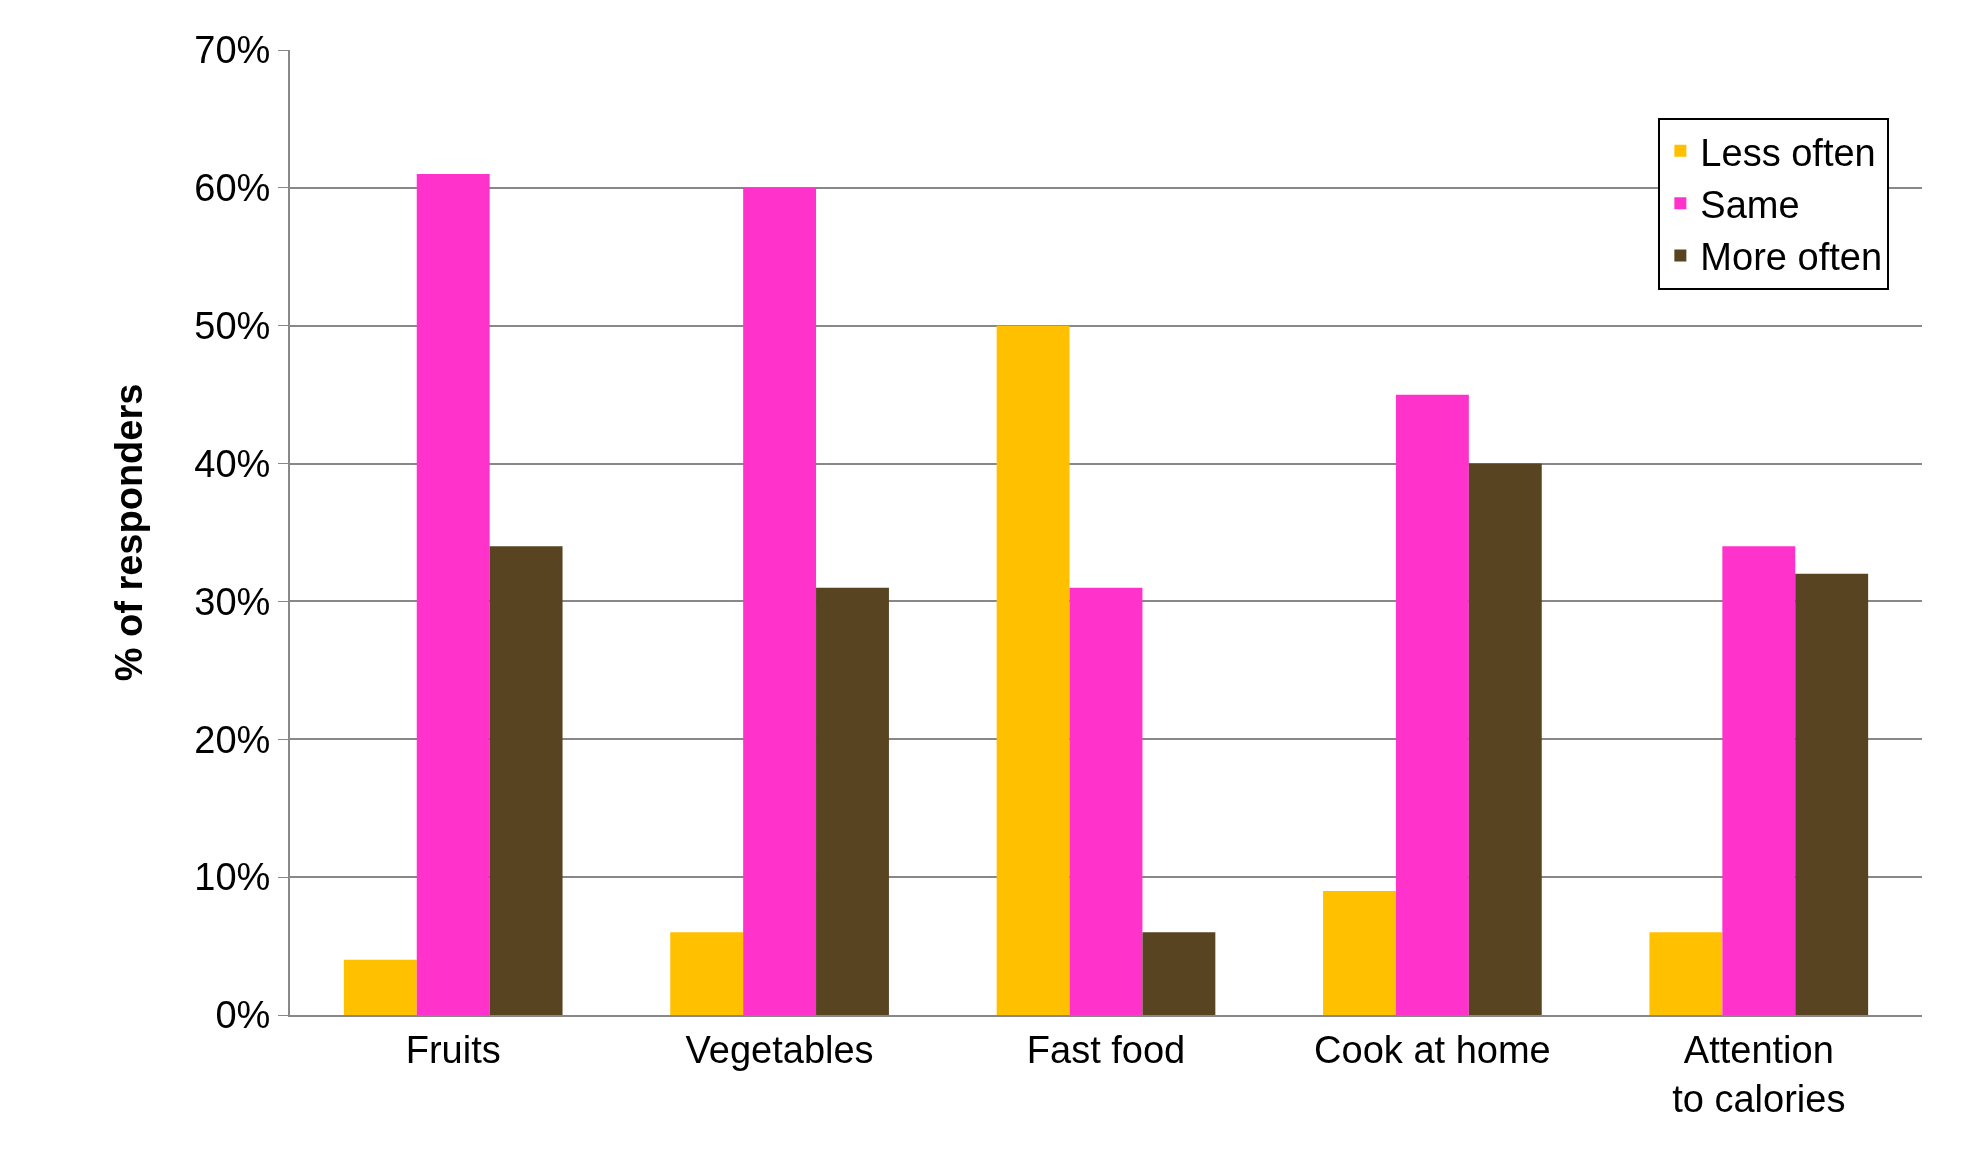  What do you see at coordinates (1432, 1049) in the screenshot?
I see `x-tick-label: Cook at home` at bounding box center [1432, 1049].